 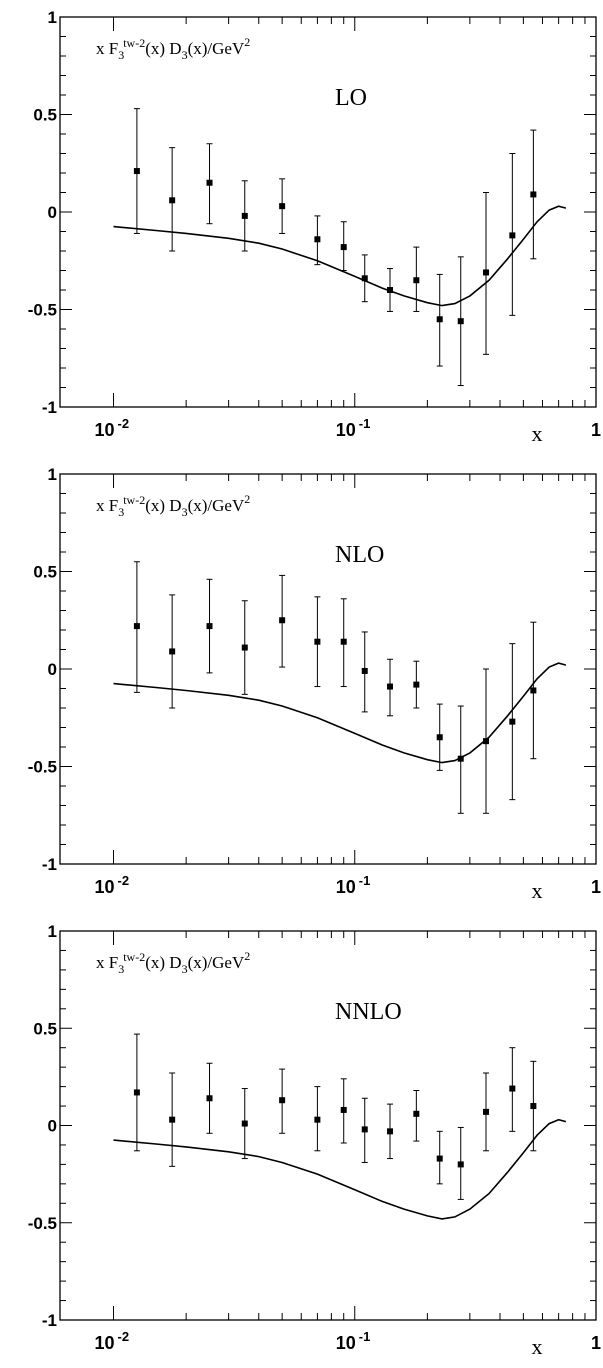 What do you see at coordinates (359, 555) in the screenshot?
I see `order-annotation: NLO` at bounding box center [359, 555].